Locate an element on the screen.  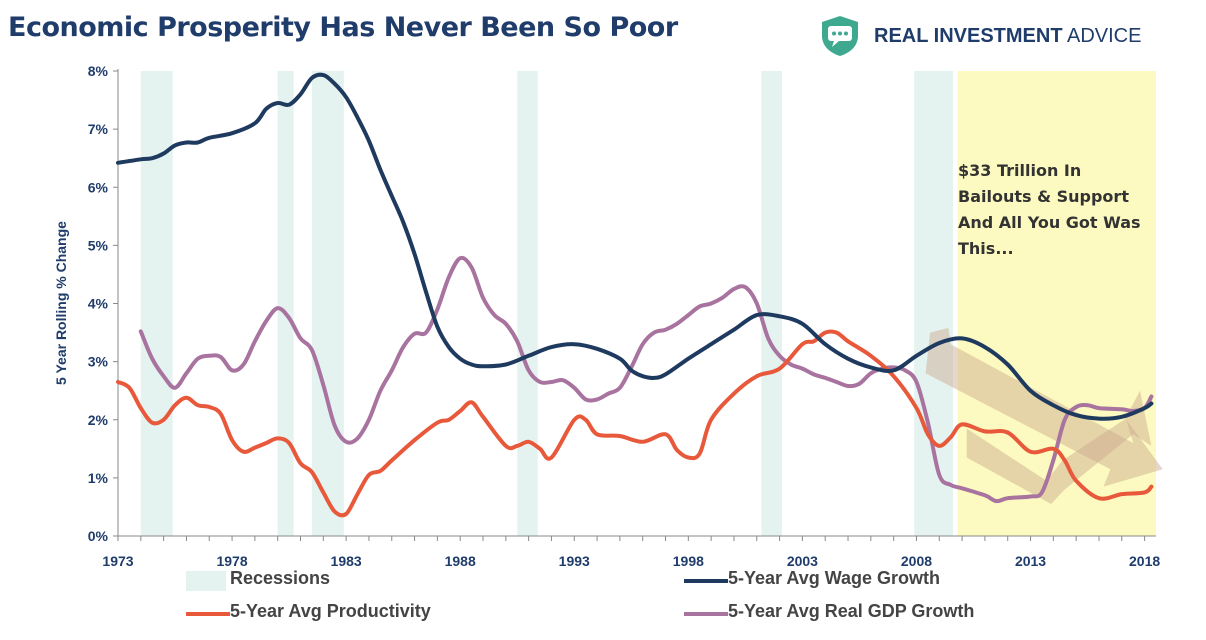
brand-name-suffix: ADVICE is located at coordinates (1104, 36).